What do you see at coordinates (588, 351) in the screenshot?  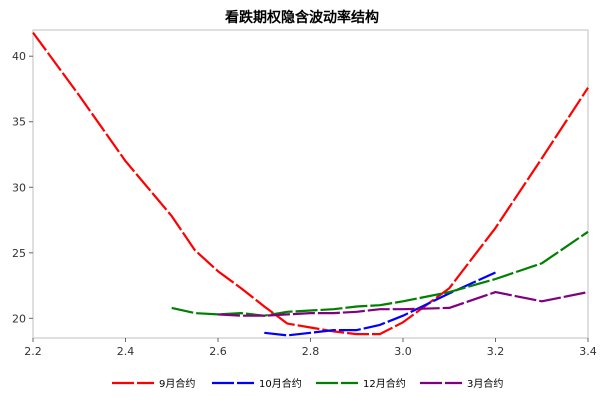 I see `x-tick-label: 3.4` at bounding box center [588, 351].